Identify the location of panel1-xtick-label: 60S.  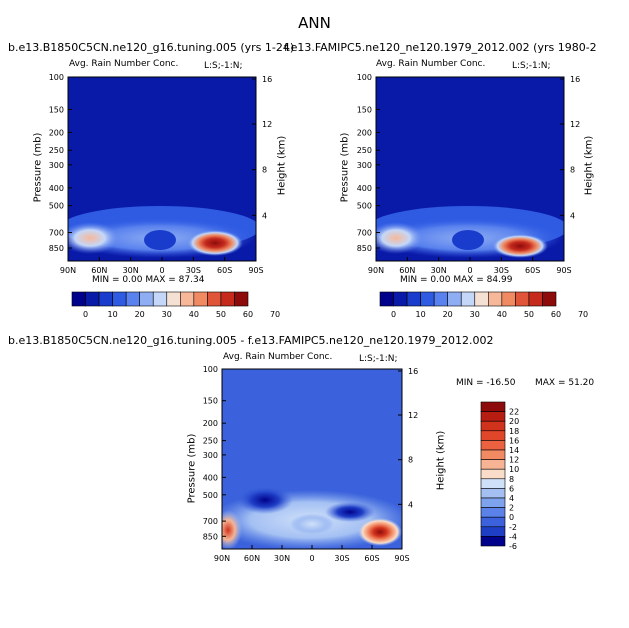
(224, 270).